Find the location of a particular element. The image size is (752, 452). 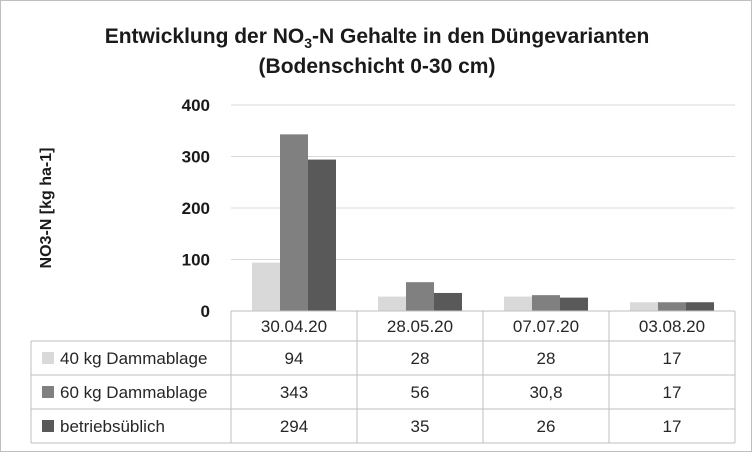

y-tick-label: 0 is located at coordinates (205, 311).